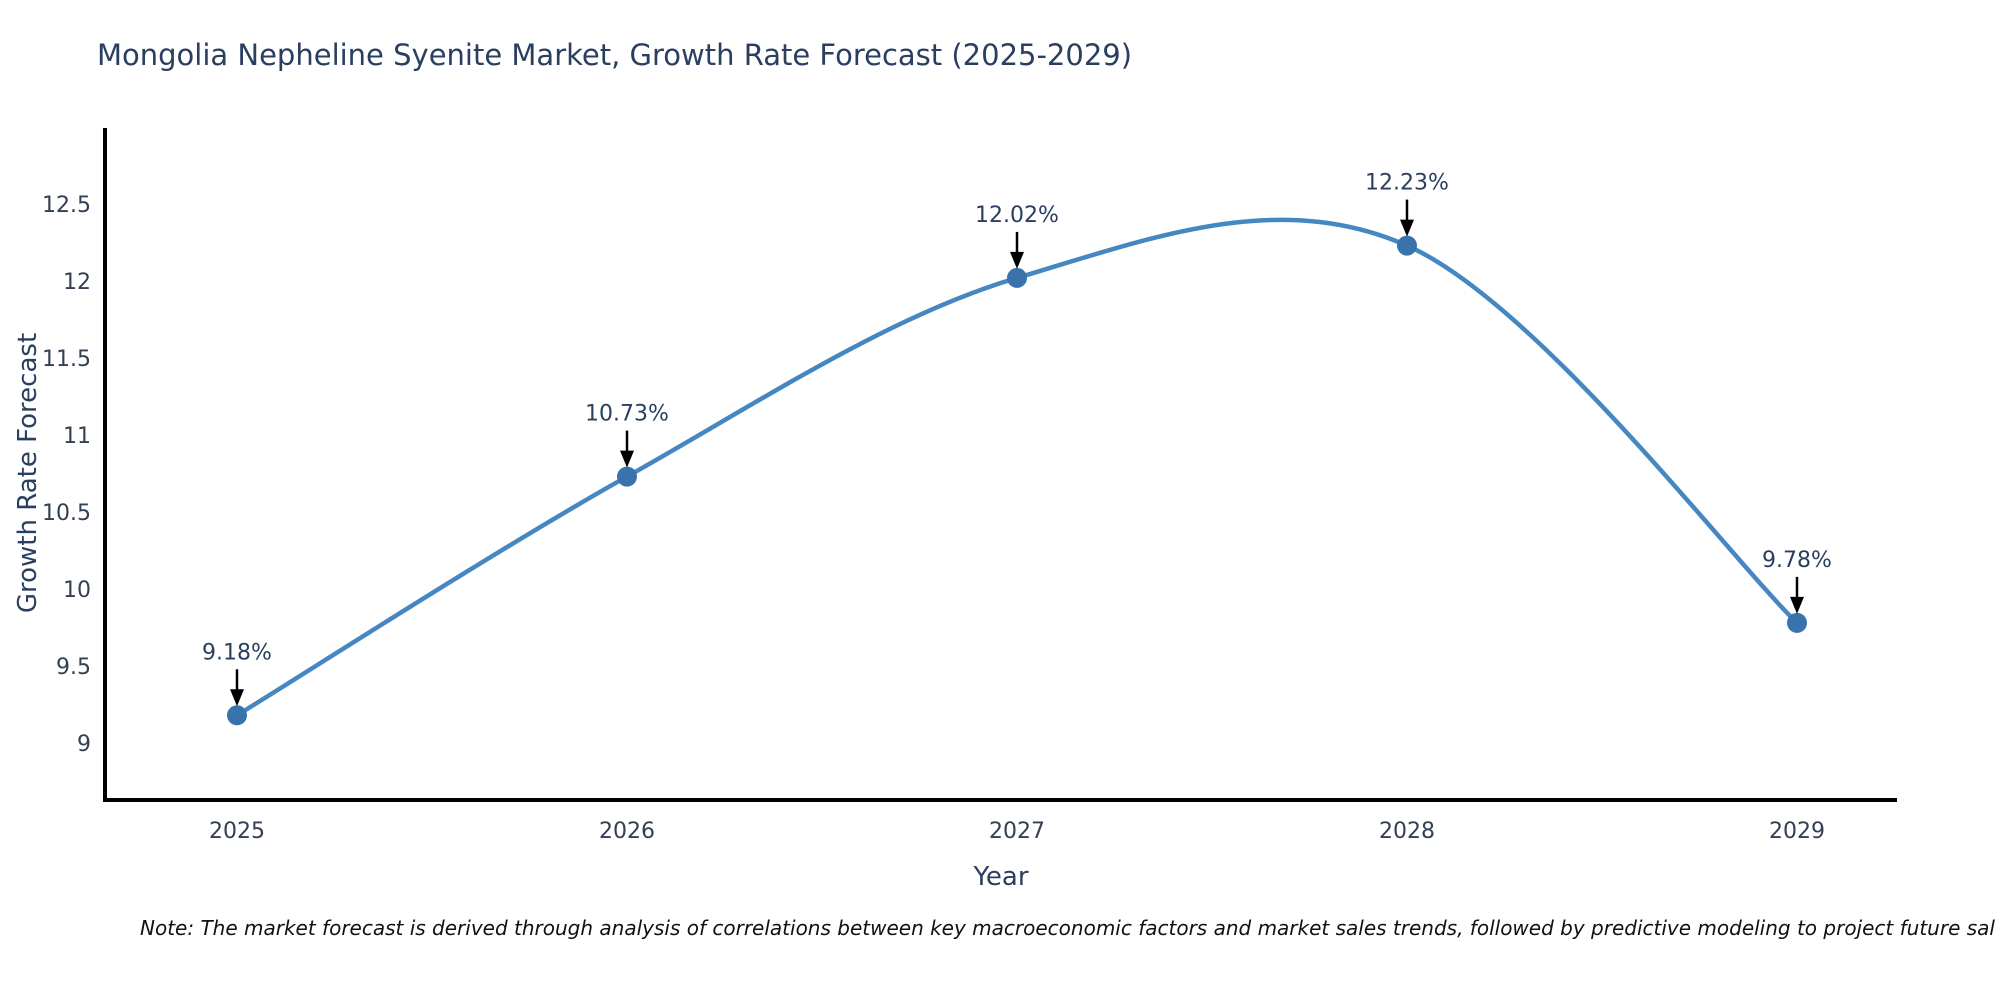  I want to click on x-tick-label: 2026, so click(627, 831).